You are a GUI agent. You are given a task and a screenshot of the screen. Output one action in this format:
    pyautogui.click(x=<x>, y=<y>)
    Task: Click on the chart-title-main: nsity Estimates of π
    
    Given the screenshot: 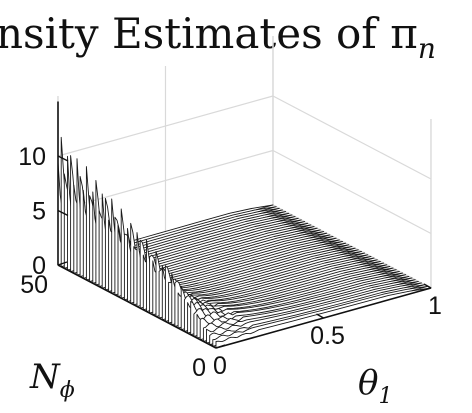 What is the action you would take?
    pyautogui.click(x=209, y=33)
    